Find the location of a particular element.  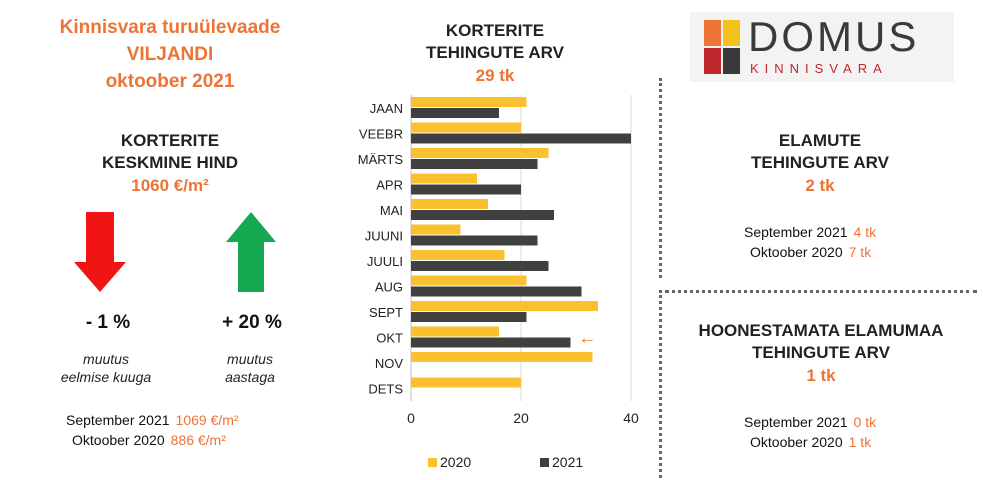

houses-comparison: September 2021 4 tk Oktoober 2020 7 tk is located at coordinates (810, 242).